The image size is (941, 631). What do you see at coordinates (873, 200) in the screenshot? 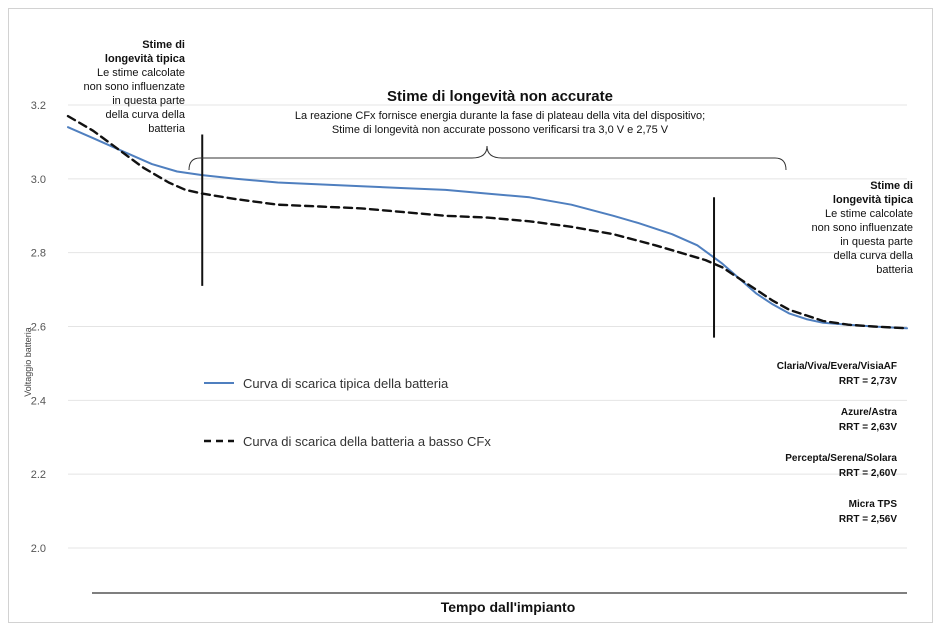
I see `right-note-title-line: longevità tipica` at bounding box center [873, 200].